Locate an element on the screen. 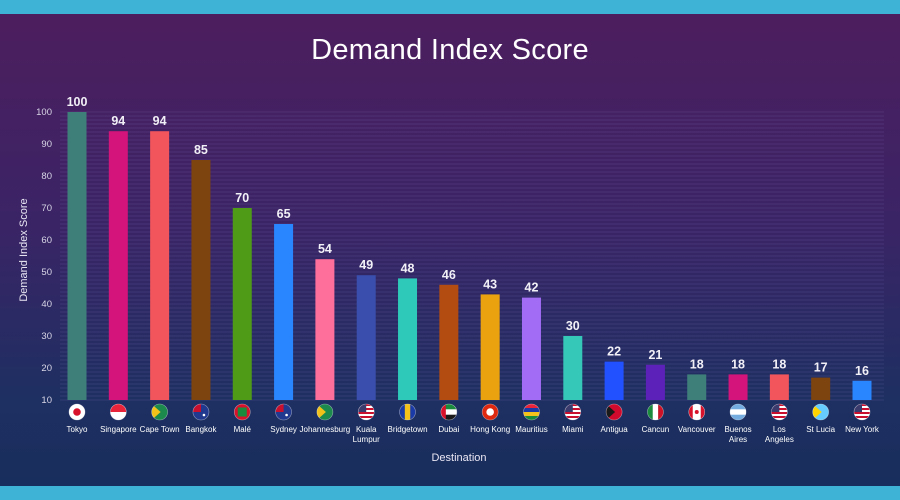  value-label: 22 is located at coordinates (614, 352).